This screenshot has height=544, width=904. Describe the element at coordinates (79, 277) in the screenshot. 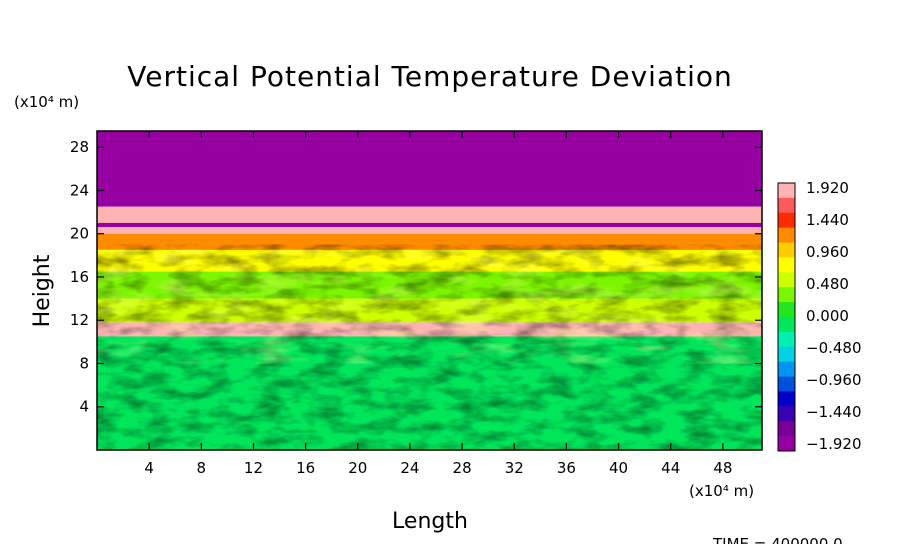

I see `y-tick-label: 16` at that location.